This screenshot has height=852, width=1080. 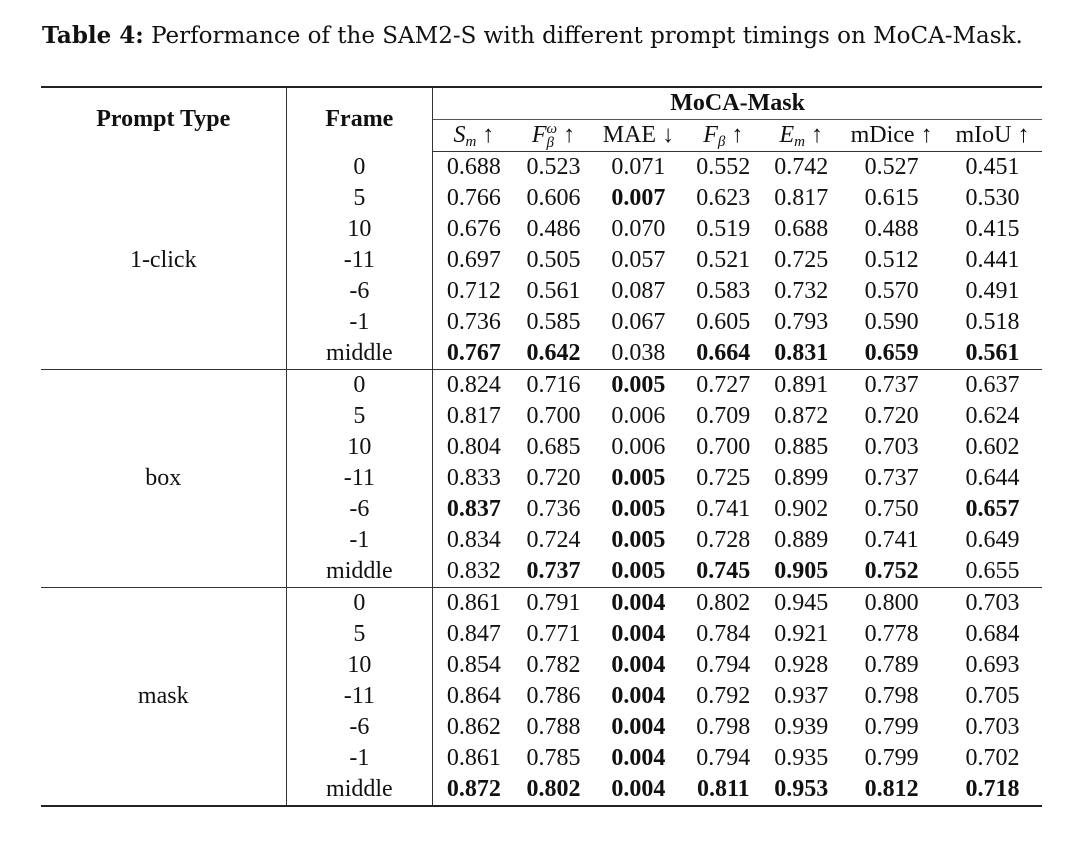 What do you see at coordinates (473, 758) in the screenshot?
I see `value-cell: 0.861` at bounding box center [473, 758].